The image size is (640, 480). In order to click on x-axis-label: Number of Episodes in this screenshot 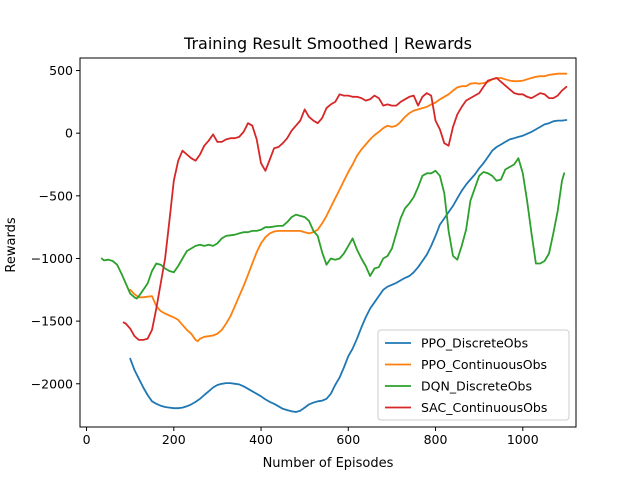, I will do `click(328, 463)`.